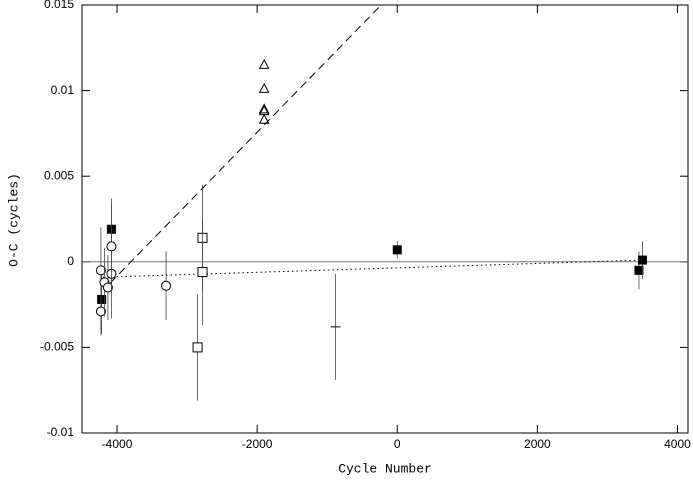 The width and height of the screenshot is (693, 480). What do you see at coordinates (70, 261) in the screenshot?
I see `y-tick-label: 0` at bounding box center [70, 261].